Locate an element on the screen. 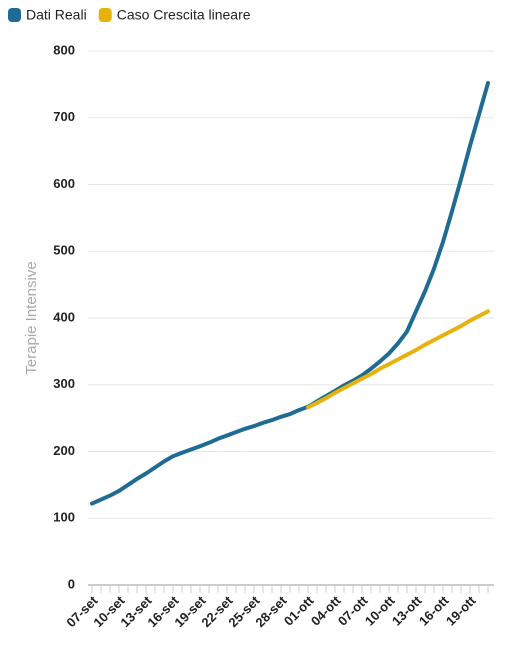  y-tick-label: 200 is located at coordinates (64, 450).